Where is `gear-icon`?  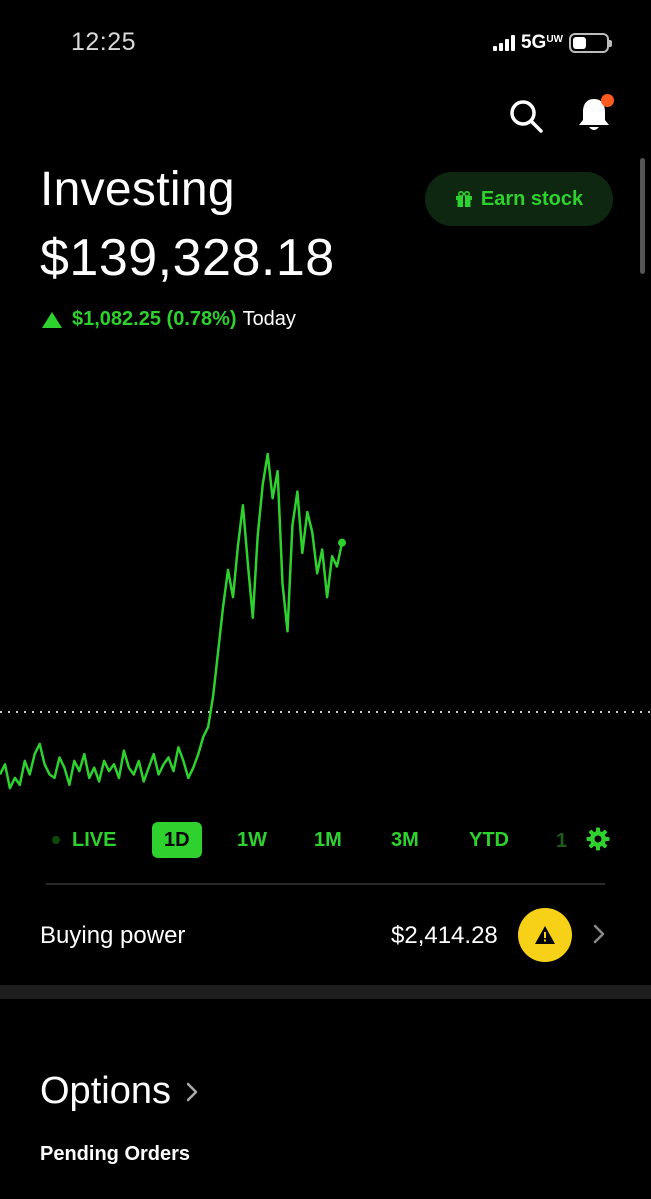 gear-icon is located at coordinates (598, 839).